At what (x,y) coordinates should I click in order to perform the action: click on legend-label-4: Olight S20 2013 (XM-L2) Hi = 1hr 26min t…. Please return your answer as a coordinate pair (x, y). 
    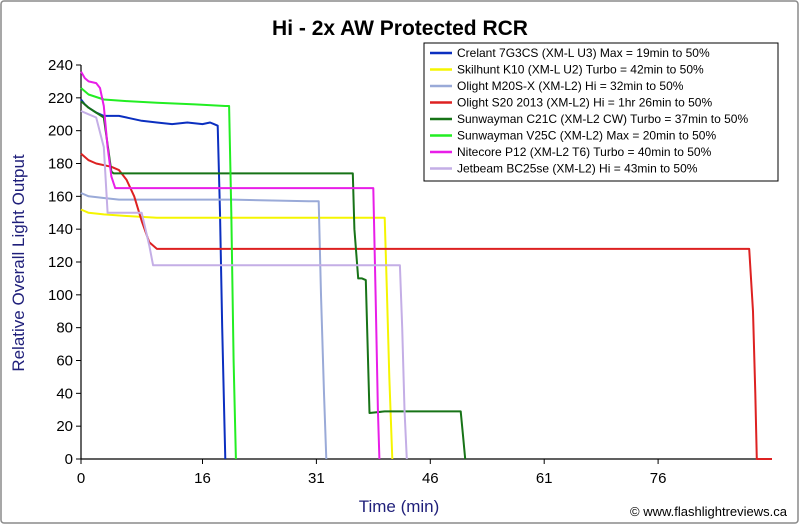
    Looking at the image, I should click on (584, 103).